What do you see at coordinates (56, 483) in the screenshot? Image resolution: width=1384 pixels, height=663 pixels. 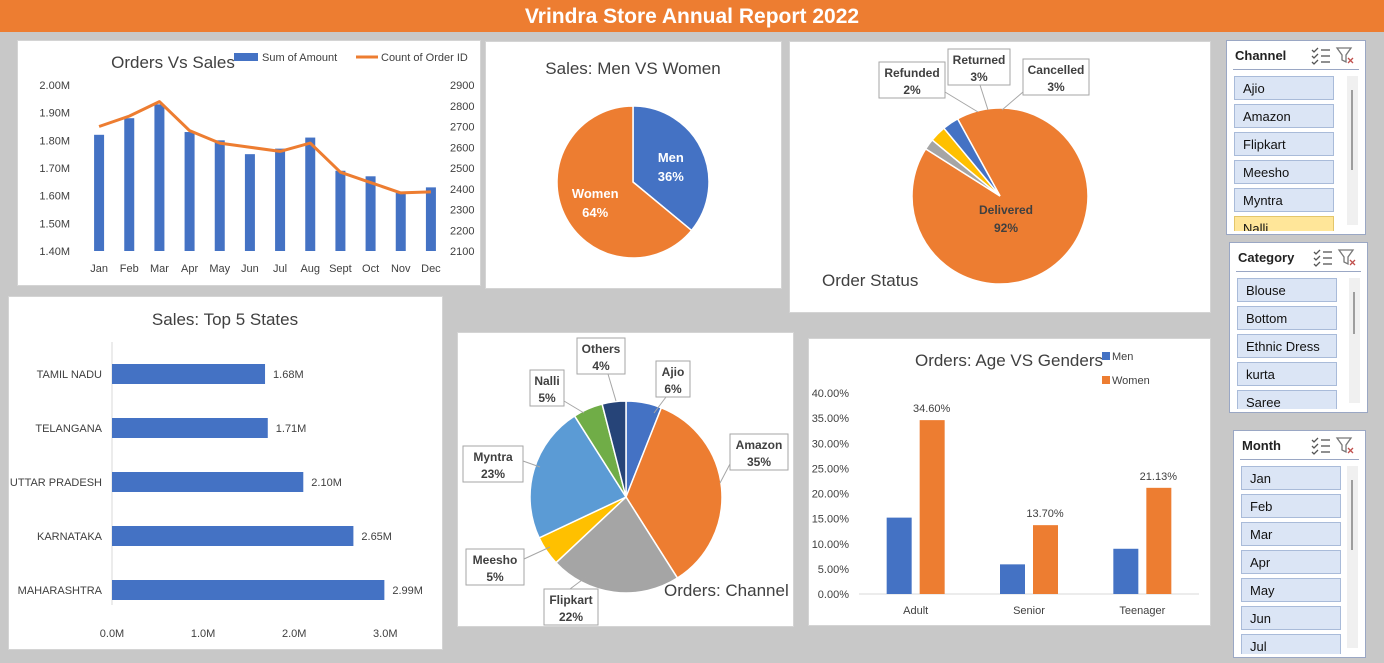 I see `y-tick: UTTAR PRADESH` at bounding box center [56, 483].